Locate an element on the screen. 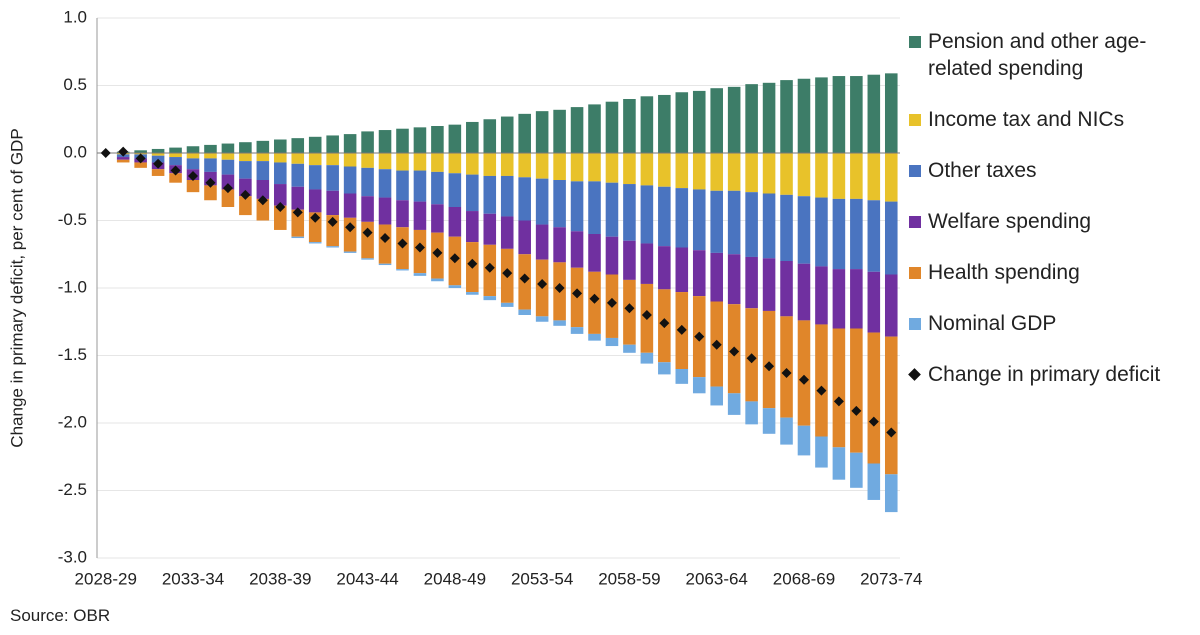 This screenshot has height=635, width=1200. legend-item: Nominal GDP is located at coordinates (1051, 323).